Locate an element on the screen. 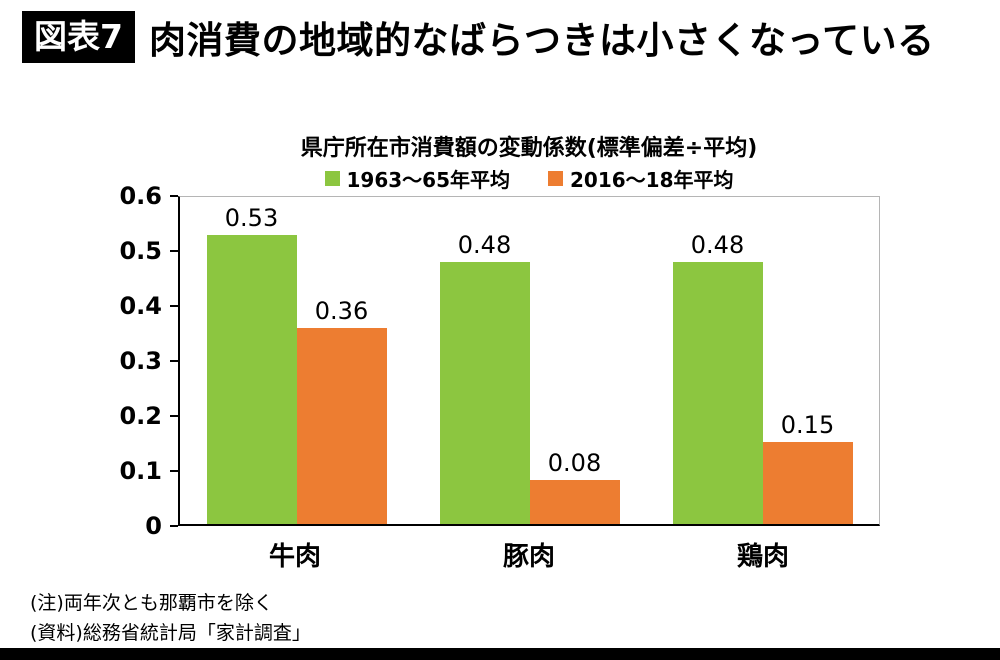  x-axis-category-label: 豚肉 is located at coordinates (528, 557).